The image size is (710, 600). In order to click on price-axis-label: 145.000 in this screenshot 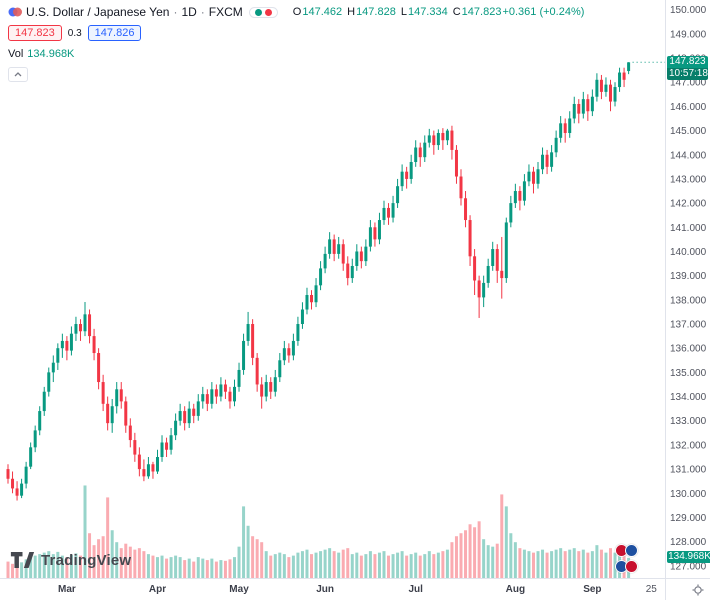, I will do `click(688, 131)`.